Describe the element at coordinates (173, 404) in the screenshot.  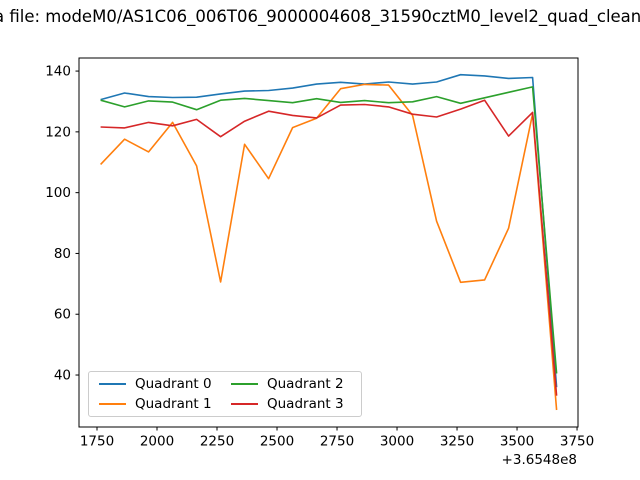
I see `legend-label-quadrant-1: Quadrant 1` at that location.